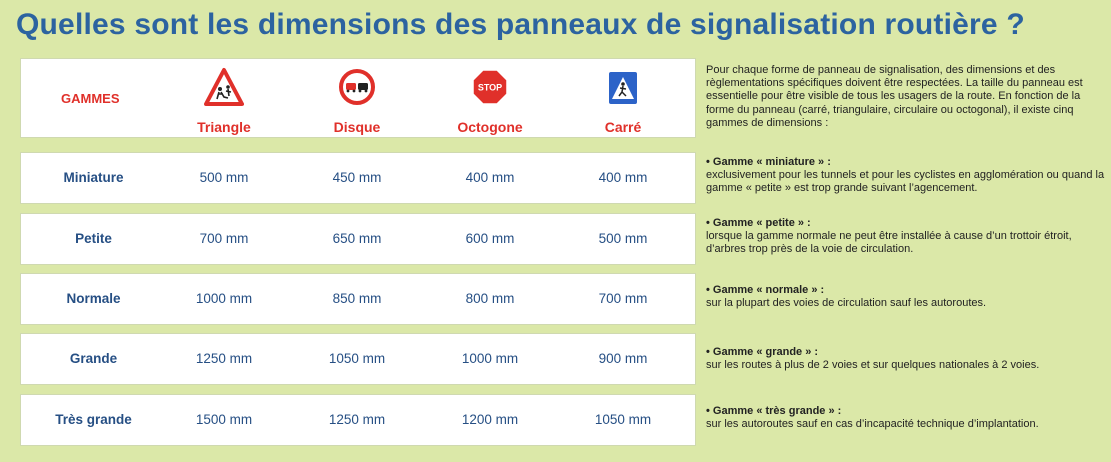 The image size is (1111, 462). I want to click on column-name: Carré, so click(623, 127).